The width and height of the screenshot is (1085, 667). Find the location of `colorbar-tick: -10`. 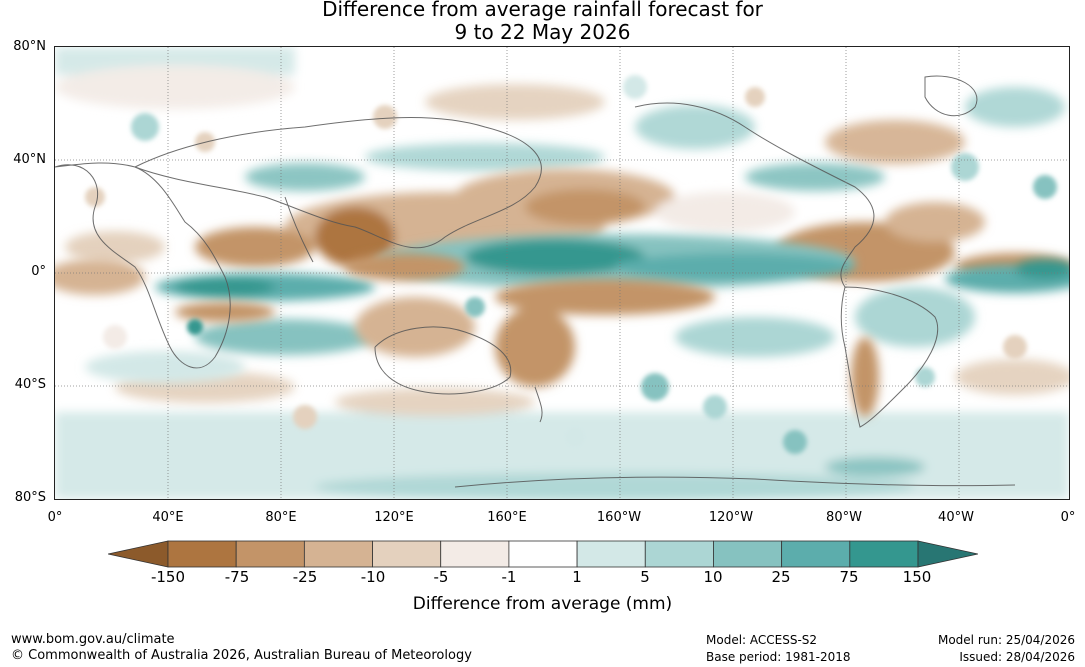

colorbar-tick: -10 is located at coordinates (373, 577).